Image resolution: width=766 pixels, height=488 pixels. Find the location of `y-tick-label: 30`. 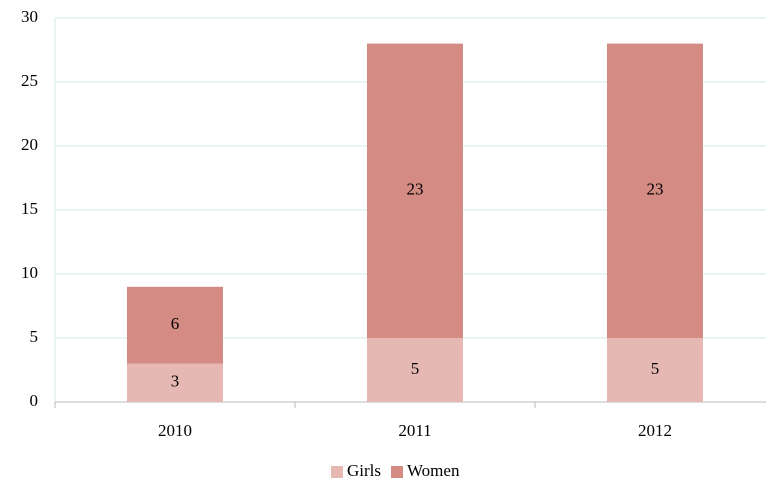

y-tick-label: 30 is located at coordinates (29, 16).